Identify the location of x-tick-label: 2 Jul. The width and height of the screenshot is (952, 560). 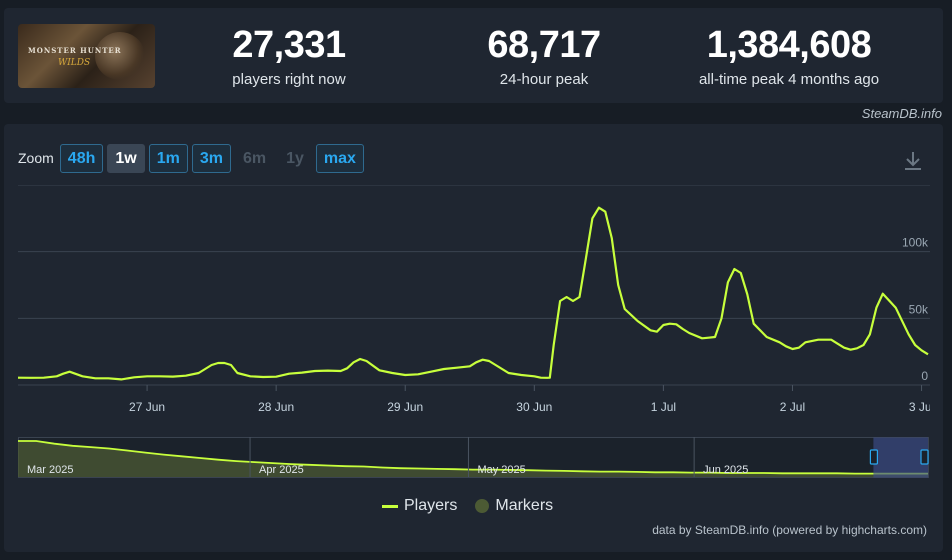
(792, 407).